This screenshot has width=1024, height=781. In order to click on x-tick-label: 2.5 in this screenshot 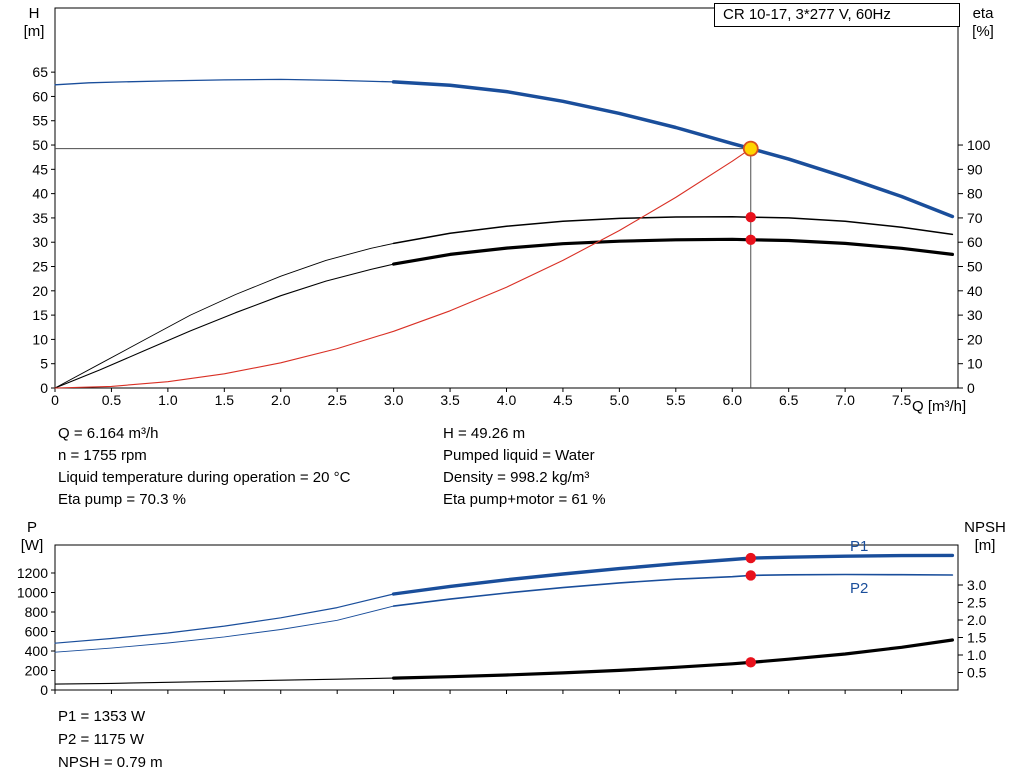, I will do `click(337, 400)`.